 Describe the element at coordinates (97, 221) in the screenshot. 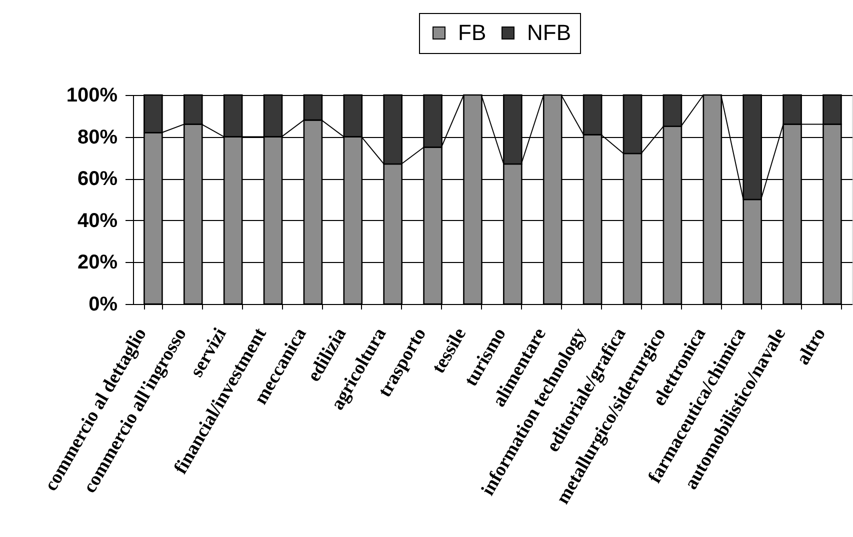

I see `y-tick-label: 40%` at that location.